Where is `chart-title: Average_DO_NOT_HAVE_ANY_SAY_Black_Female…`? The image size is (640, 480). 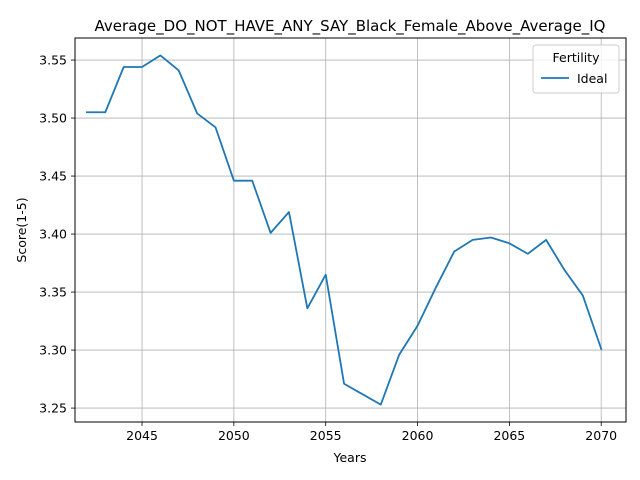 chart-title: Average_DO_NOT_HAVE_ANY_SAY_Black_Female… is located at coordinates (350, 26).